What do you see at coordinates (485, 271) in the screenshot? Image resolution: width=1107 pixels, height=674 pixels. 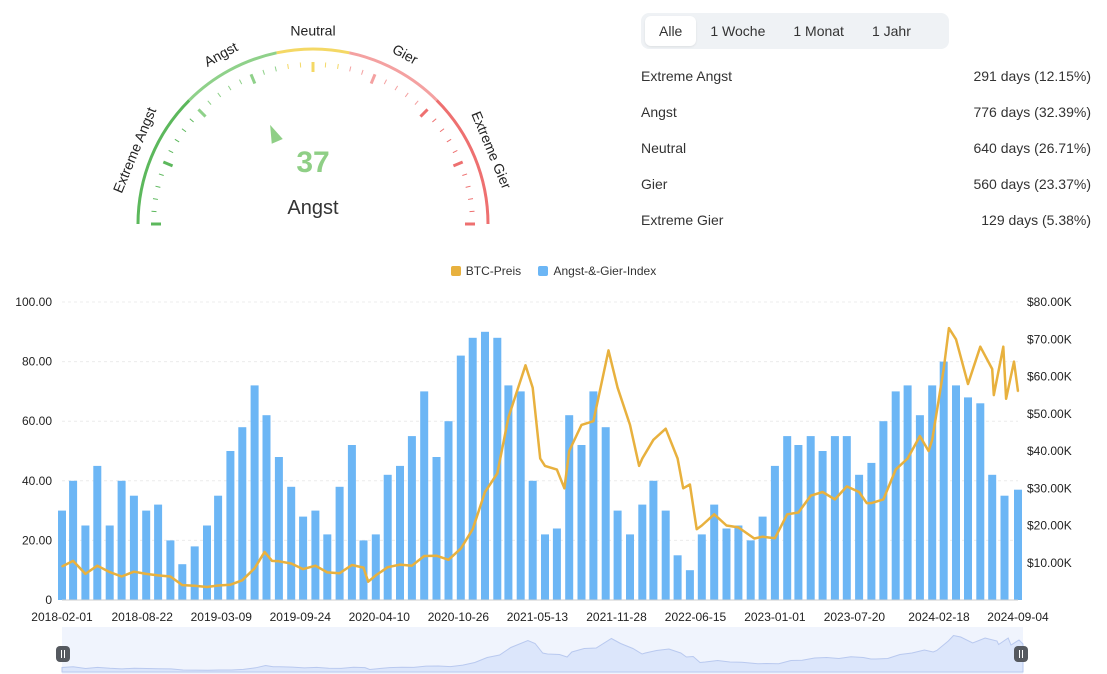 I see `legend-item-btc-price: BTC-Preis` at bounding box center [485, 271].